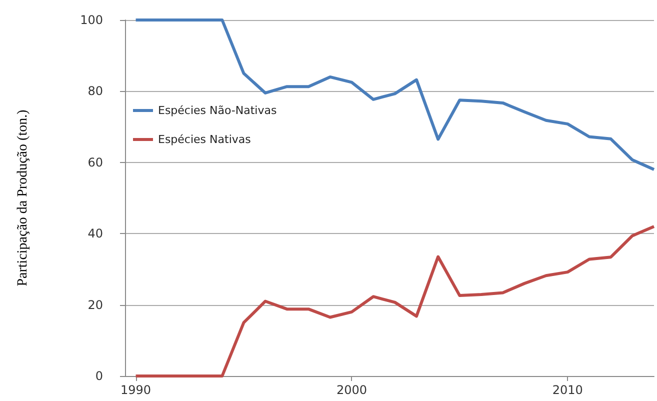 The width and height of the screenshot is (657, 401). Describe the element at coordinates (91, 20) in the screenshot. I see `y-tick-label: 100` at that location.